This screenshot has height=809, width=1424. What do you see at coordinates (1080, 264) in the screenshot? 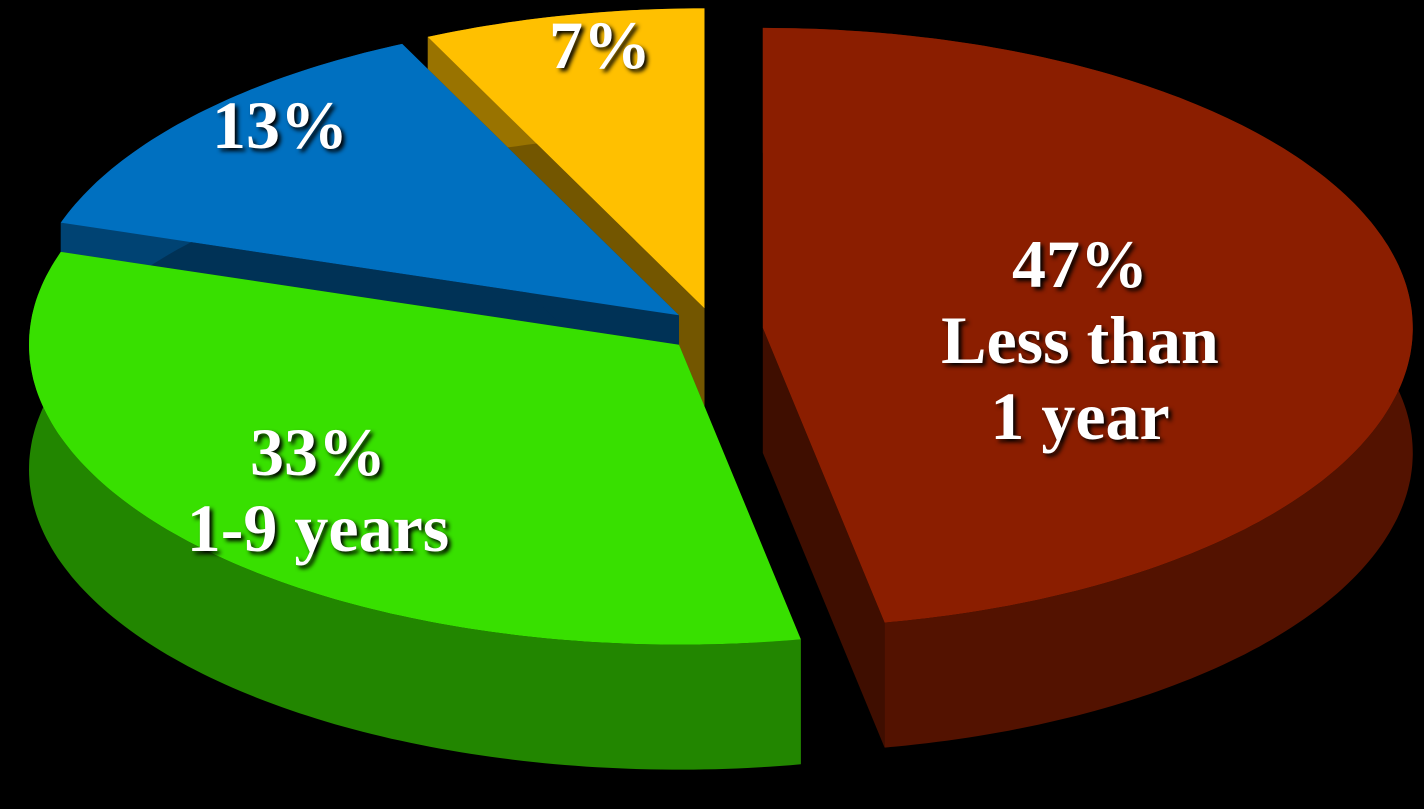
I see `value-label: 47%` at bounding box center [1080, 264].